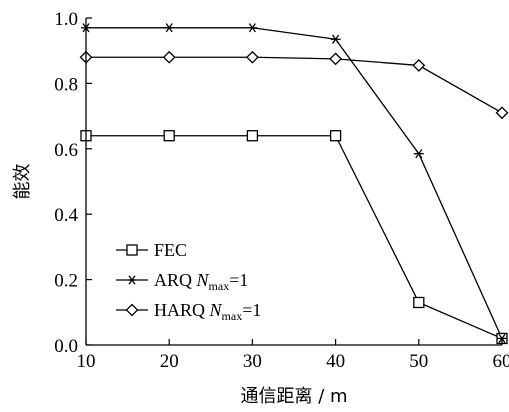 The height and width of the screenshot is (412, 509). Describe the element at coordinates (66, 346) in the screenshot. I see `y-tick-label: 0.0` at that location.